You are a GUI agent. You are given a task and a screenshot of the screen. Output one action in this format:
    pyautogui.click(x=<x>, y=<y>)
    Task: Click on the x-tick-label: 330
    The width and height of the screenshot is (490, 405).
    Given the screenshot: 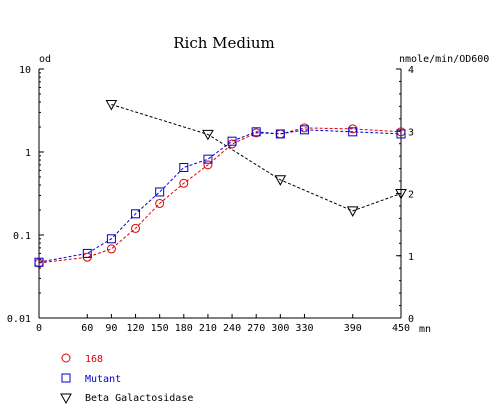 What is the action you would take?
    pyautogui.click(x=304, y=328)
    